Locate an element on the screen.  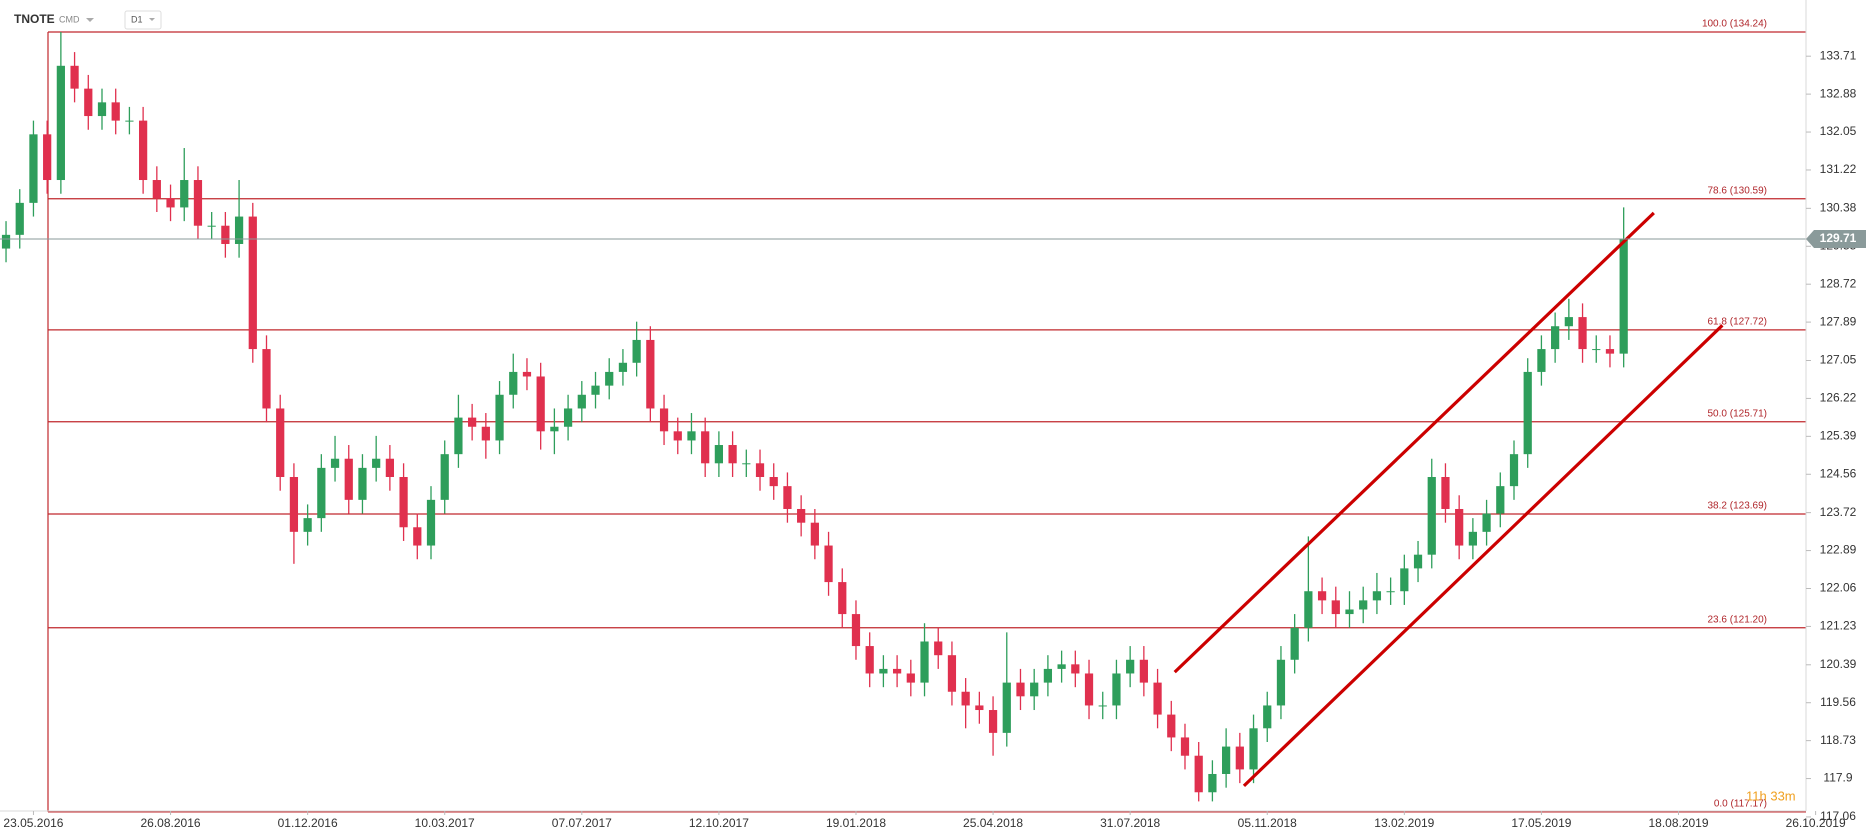
x-tick-label: 01.12.2016 is located at coordinates (308, 823).